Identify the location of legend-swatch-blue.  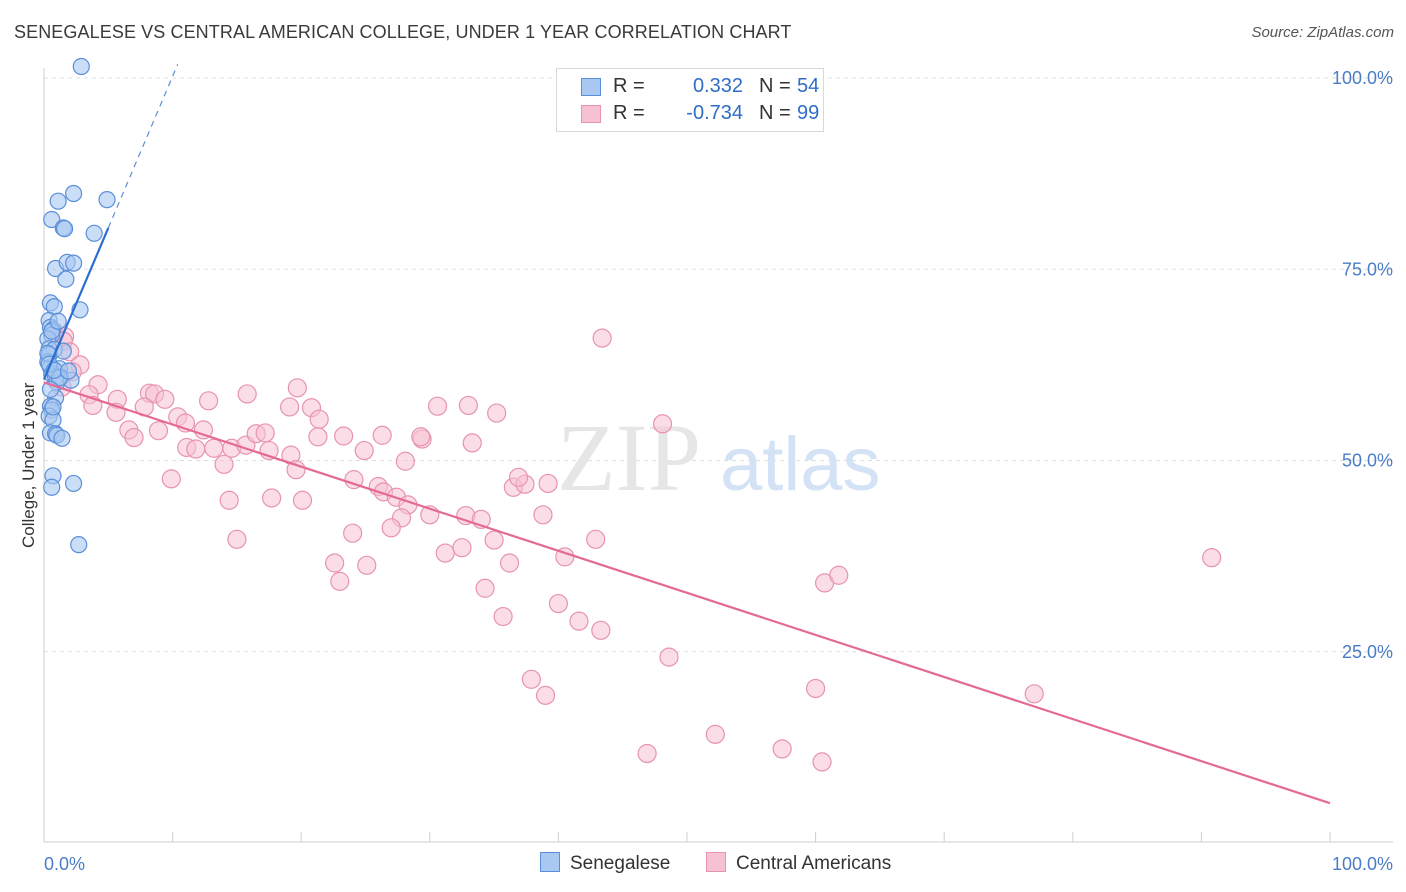
(591, 87).